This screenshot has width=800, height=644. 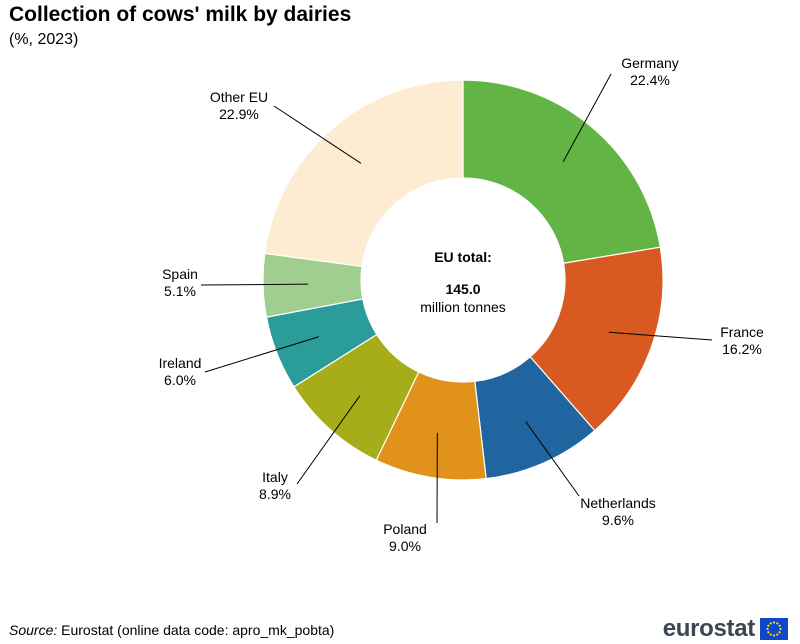 What do you see at coordinates (33, 630) in the screenshot?
I see `source-label: Source:` at bounding box center [33, 630].